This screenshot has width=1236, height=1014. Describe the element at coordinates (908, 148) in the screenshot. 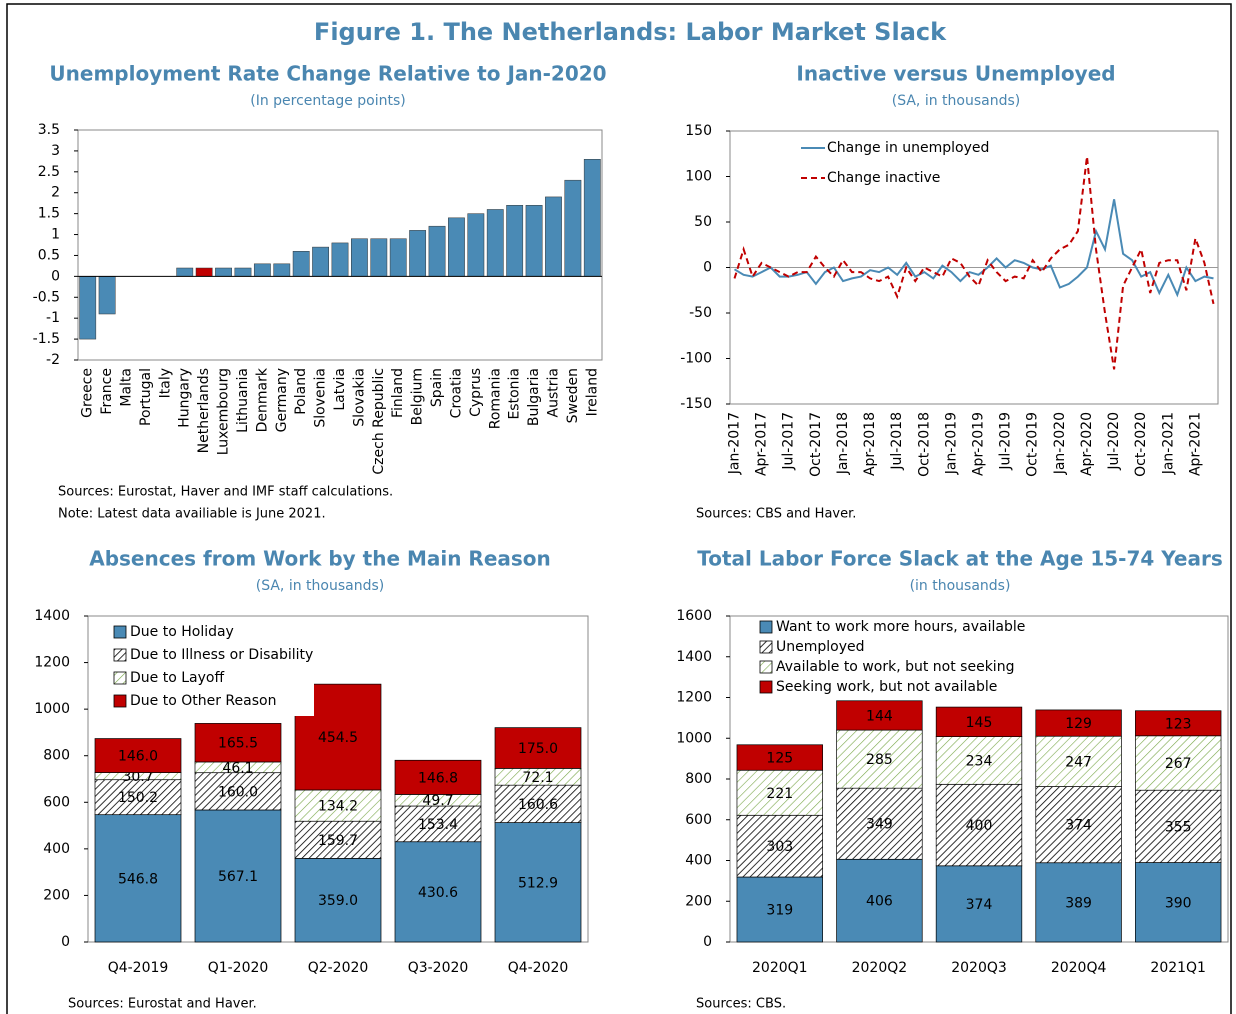

I see `legend-label: Change in unemployed` at that location.